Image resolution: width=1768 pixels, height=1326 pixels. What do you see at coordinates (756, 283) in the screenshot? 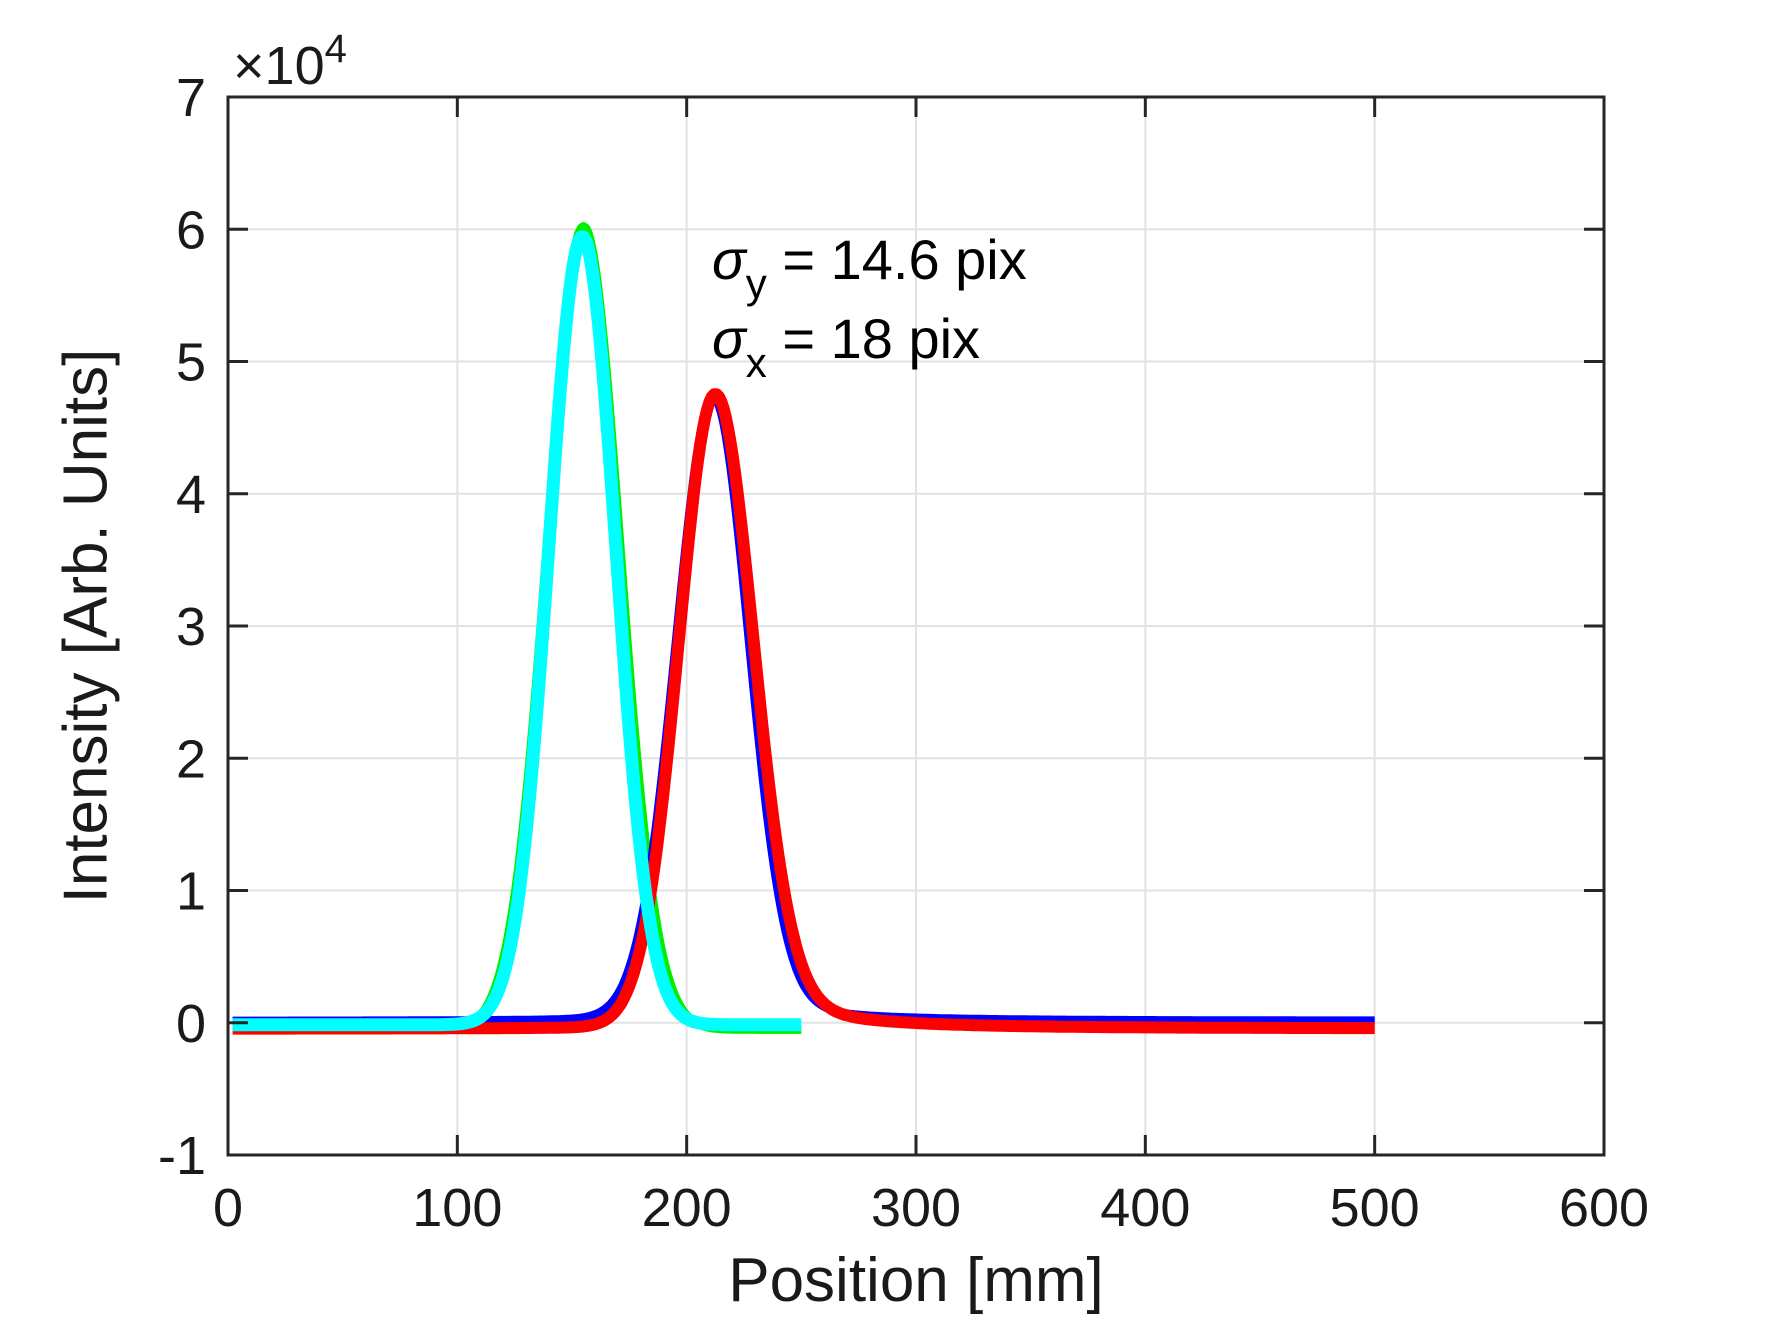
I see `sigma-y-subscript: y` at bounding box center [756, 283].